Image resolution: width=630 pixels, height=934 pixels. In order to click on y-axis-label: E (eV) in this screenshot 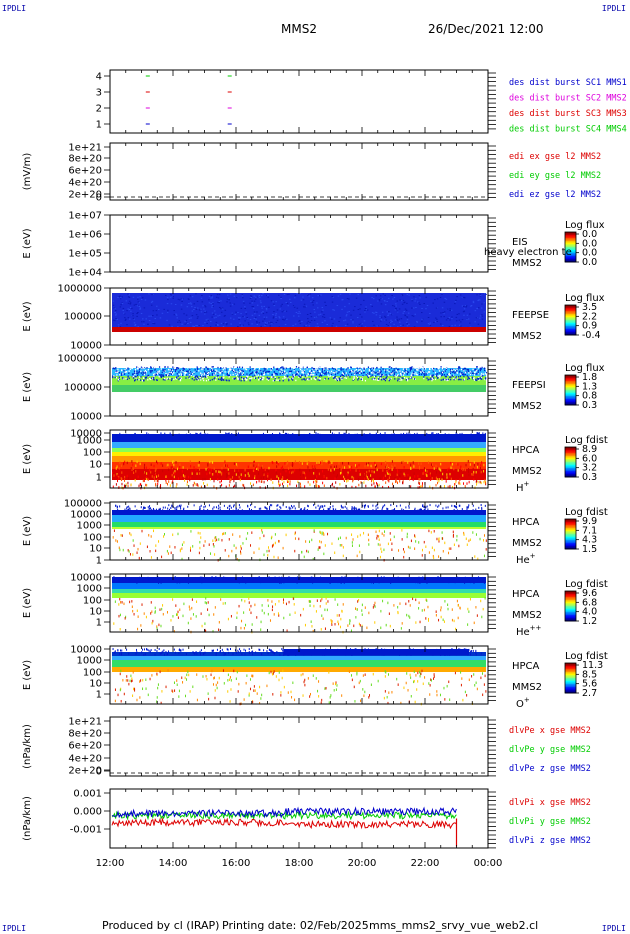, I will do `click(27, 531)`.